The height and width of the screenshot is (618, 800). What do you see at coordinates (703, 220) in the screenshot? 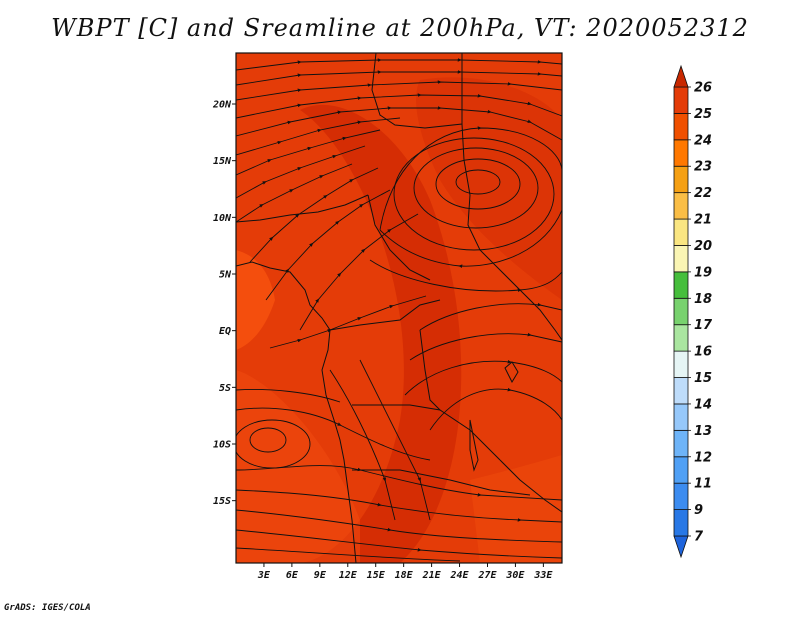
I see `colorbar-label: 21` at bounding box center [703, 220].